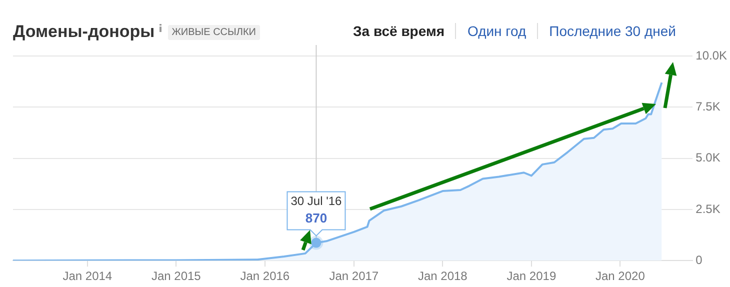  Describe the element at coordinates (612, 31) in the screenshot. I see `text: Последние 30 дней` at that location.